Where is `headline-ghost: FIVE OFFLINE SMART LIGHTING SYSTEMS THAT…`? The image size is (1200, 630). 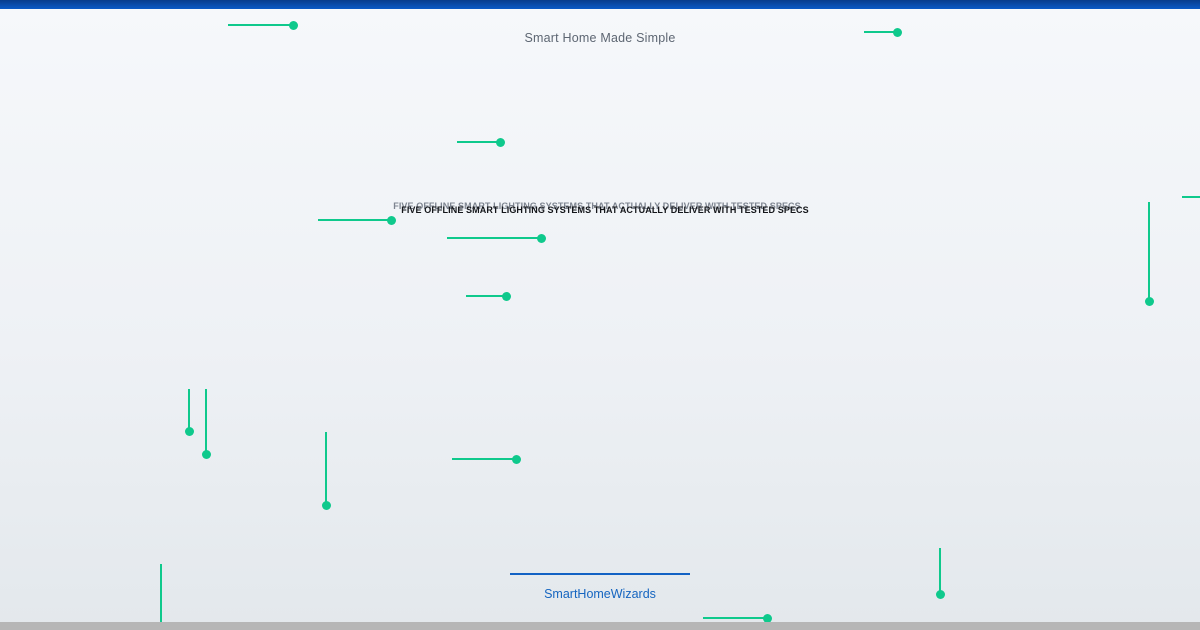 headline-ghost: FIVE OFFLINE SMART LIGHTING SYSTEMS THAT… is located at coordinates (597, 206).